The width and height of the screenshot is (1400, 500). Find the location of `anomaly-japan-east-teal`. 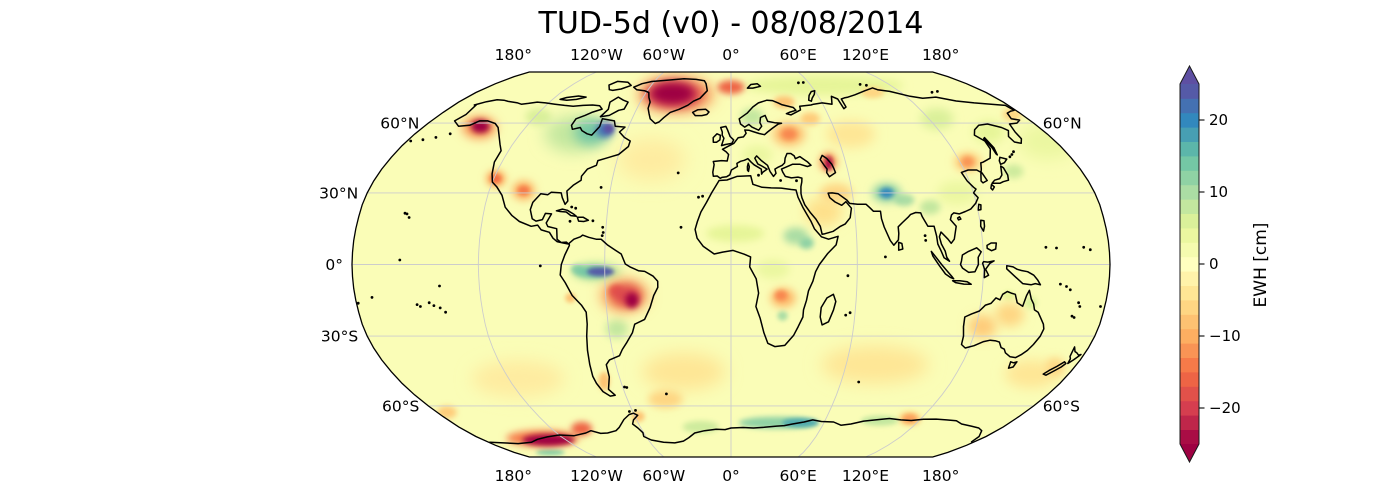

anomaly-japan-east-teal is located at coordinates (1014, 171).